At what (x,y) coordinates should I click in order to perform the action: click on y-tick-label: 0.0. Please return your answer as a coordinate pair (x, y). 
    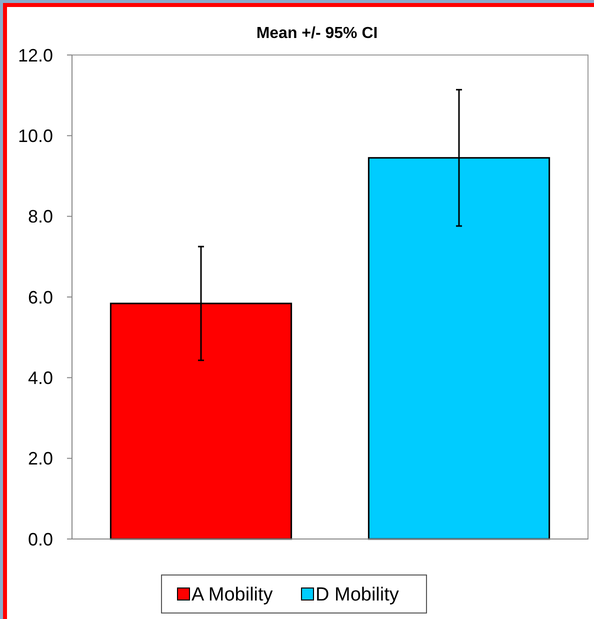
    Looking at the image, I should click on (40, 539).